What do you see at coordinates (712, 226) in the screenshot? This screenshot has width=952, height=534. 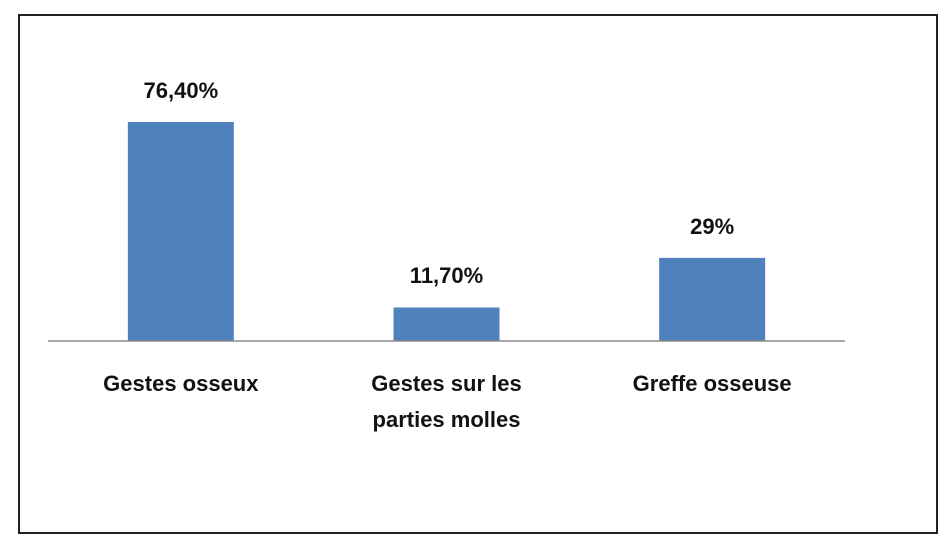 I see `data-label: 29%` at bounding box center [712, 226].